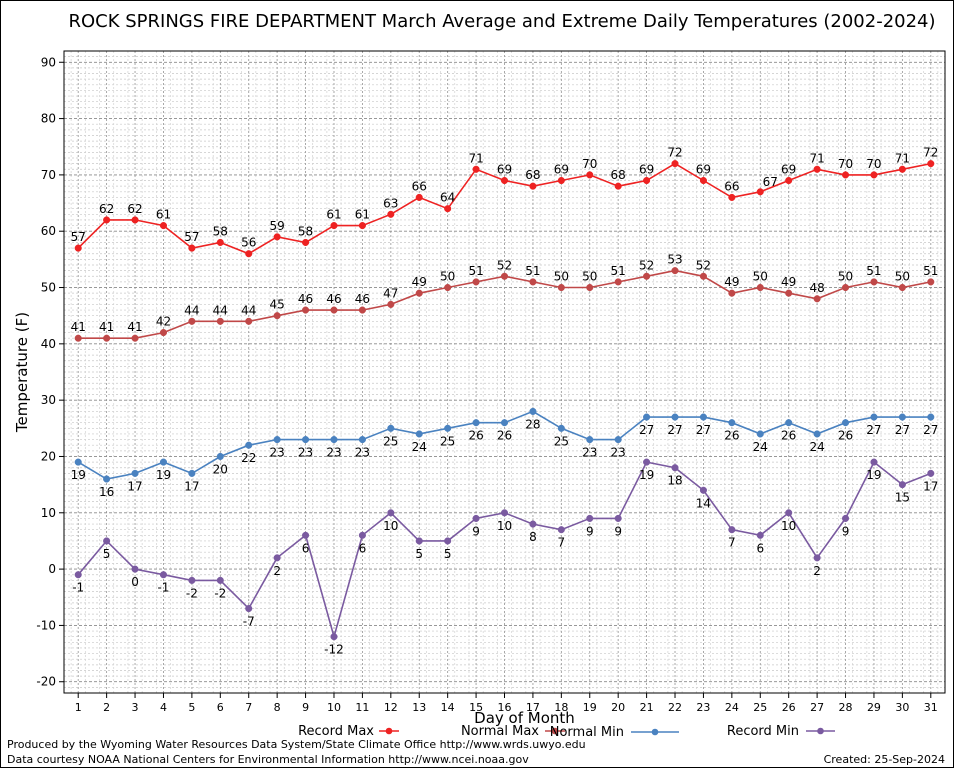  Describe the element at coordinates (48, 288) in the screenshot. I see `y-tick-label: 50` at that location.